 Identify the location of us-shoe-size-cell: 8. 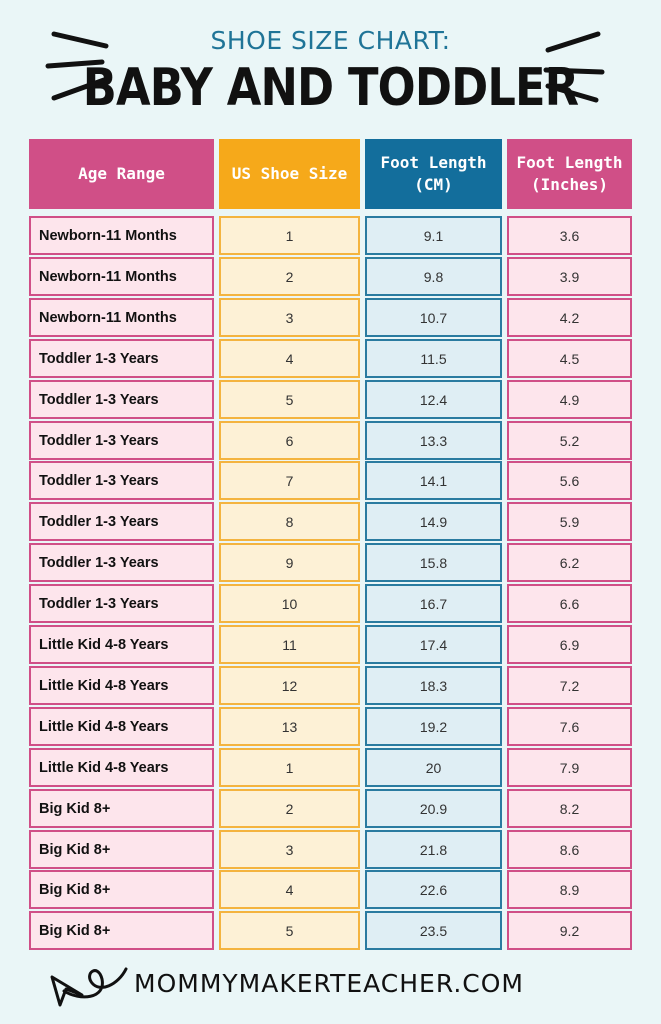
(289, 521).